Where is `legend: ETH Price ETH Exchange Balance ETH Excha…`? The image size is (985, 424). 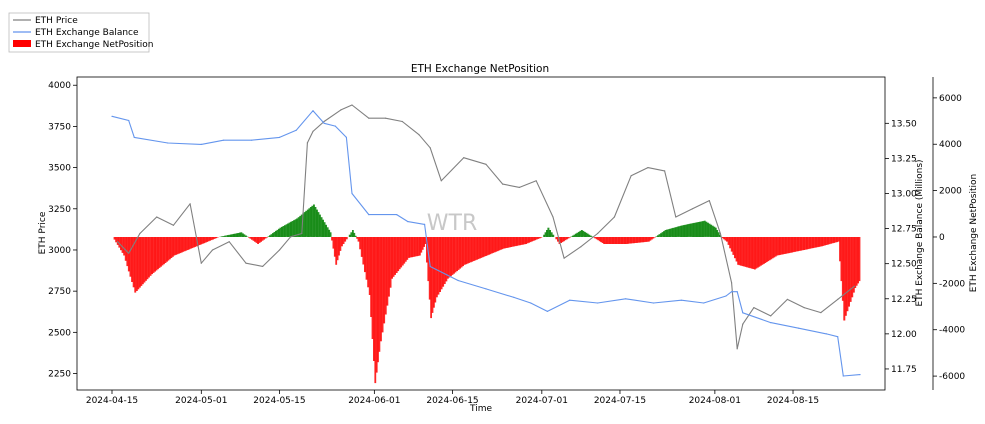
legend: ETH Price ETH Exchange Balance ETH Excha… is located at coordinates (81, 32).